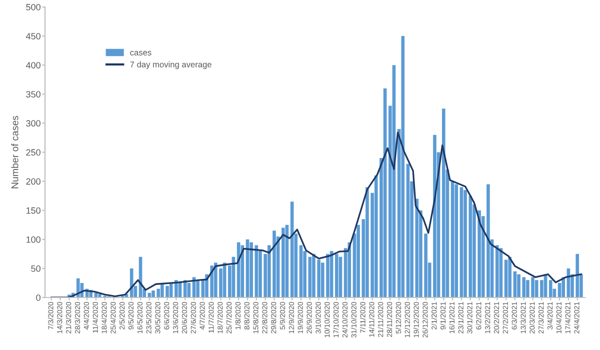 The image size is (600, 350). I want to click on y-tick-label: 400, so click(33, 65).